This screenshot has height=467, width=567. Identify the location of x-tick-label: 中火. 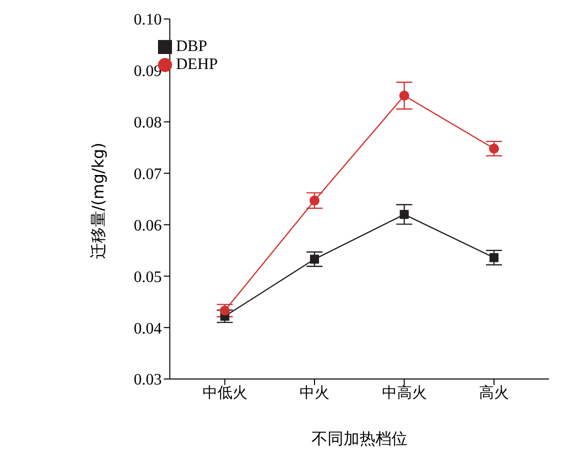
(315, 393).